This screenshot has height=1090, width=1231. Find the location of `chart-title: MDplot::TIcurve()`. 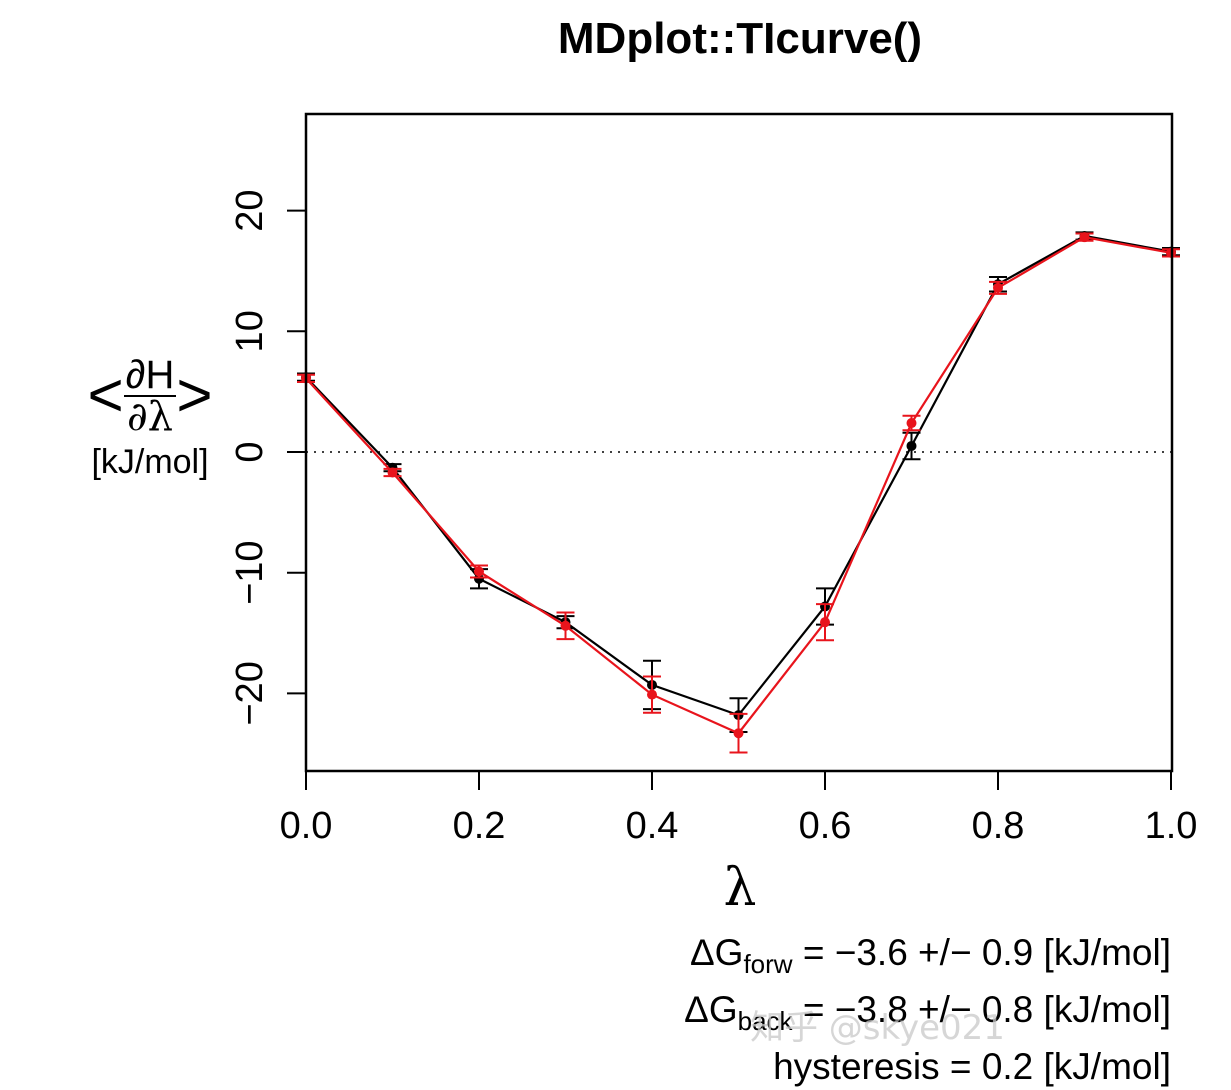

chart-title: MDplot::TIcurve() is located at coordinates (740, 38).